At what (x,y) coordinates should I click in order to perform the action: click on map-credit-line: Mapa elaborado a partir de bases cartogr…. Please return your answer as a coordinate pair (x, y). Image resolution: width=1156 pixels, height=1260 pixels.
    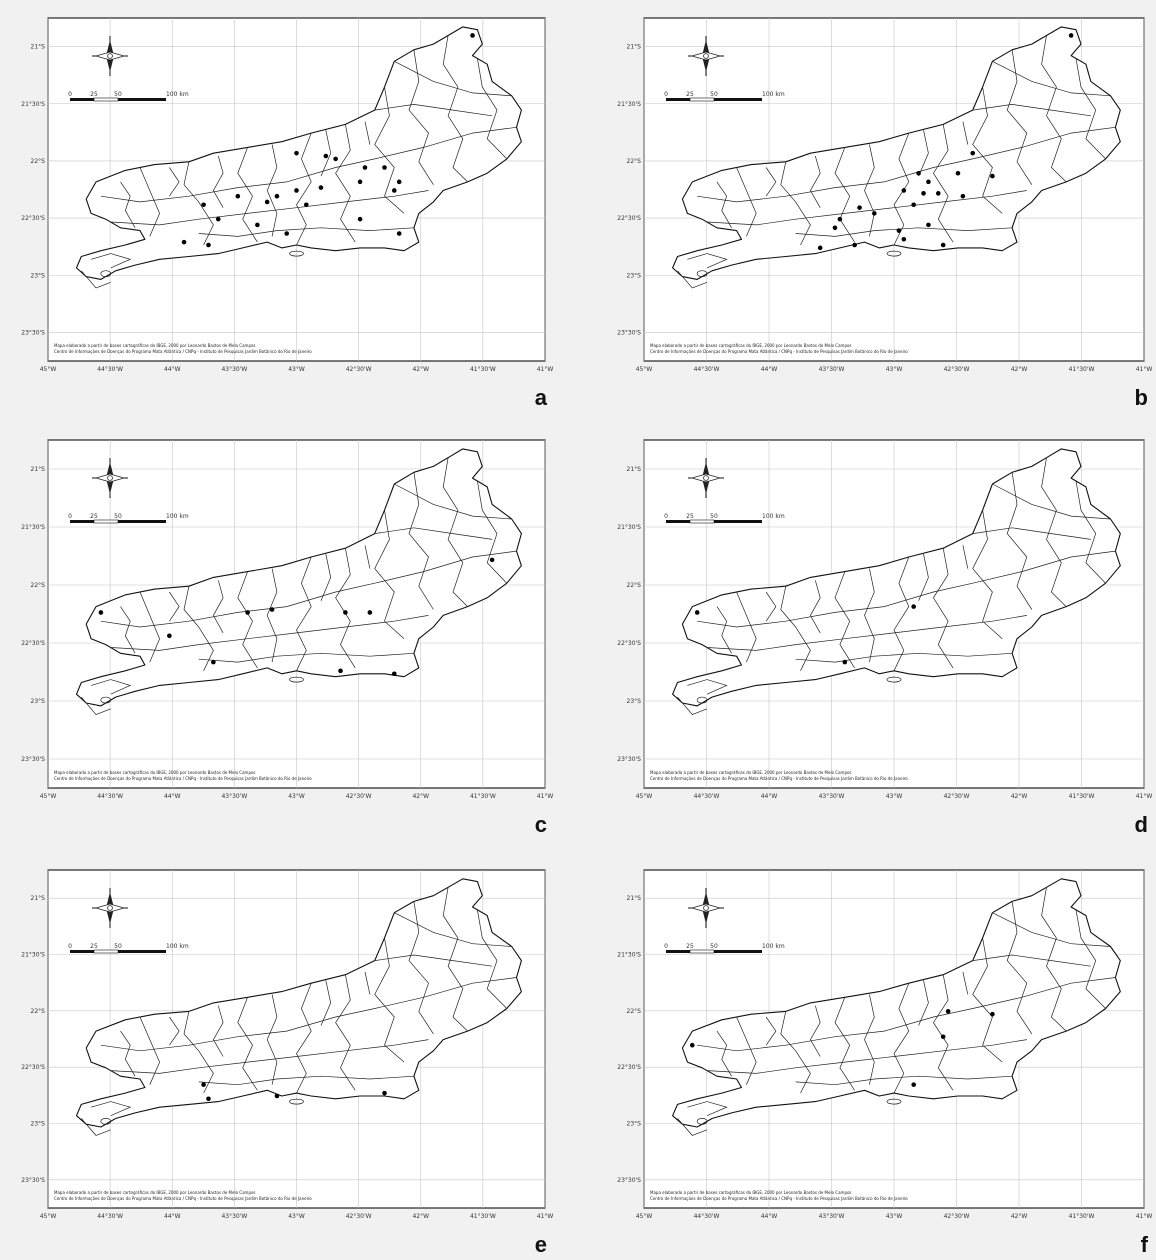
    Looking at the image, I should click on (155, 772).